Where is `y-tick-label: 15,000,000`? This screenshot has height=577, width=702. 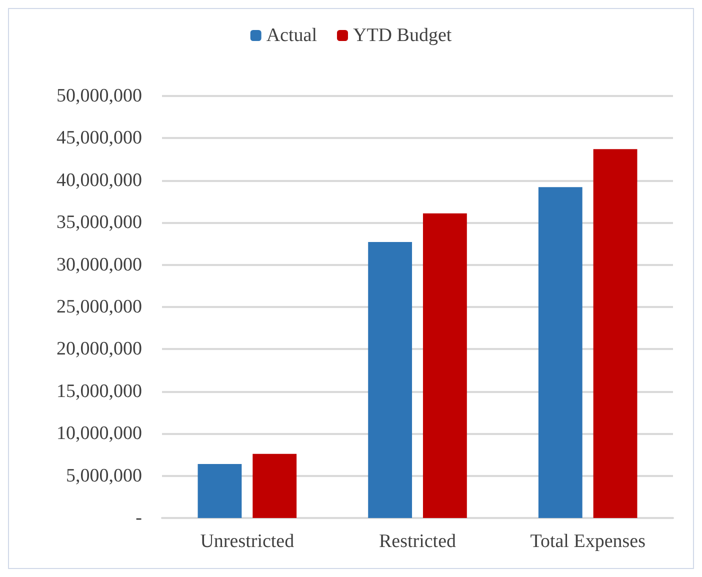 y-tick-label: 15,000,000 is located at coordinates (99, 391).